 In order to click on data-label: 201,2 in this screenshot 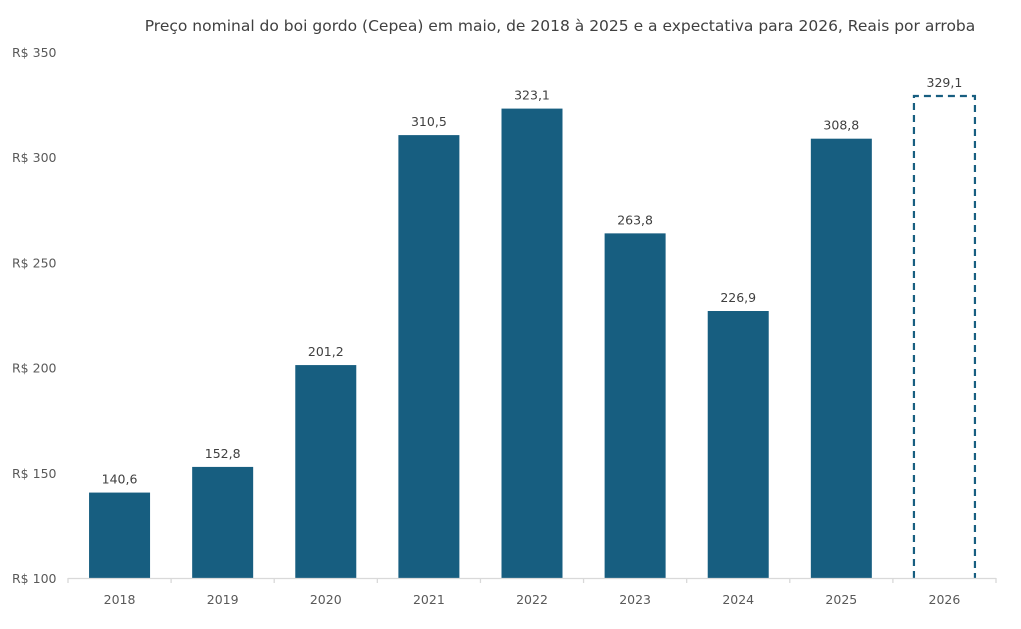, I will do `click(326, 351)`.